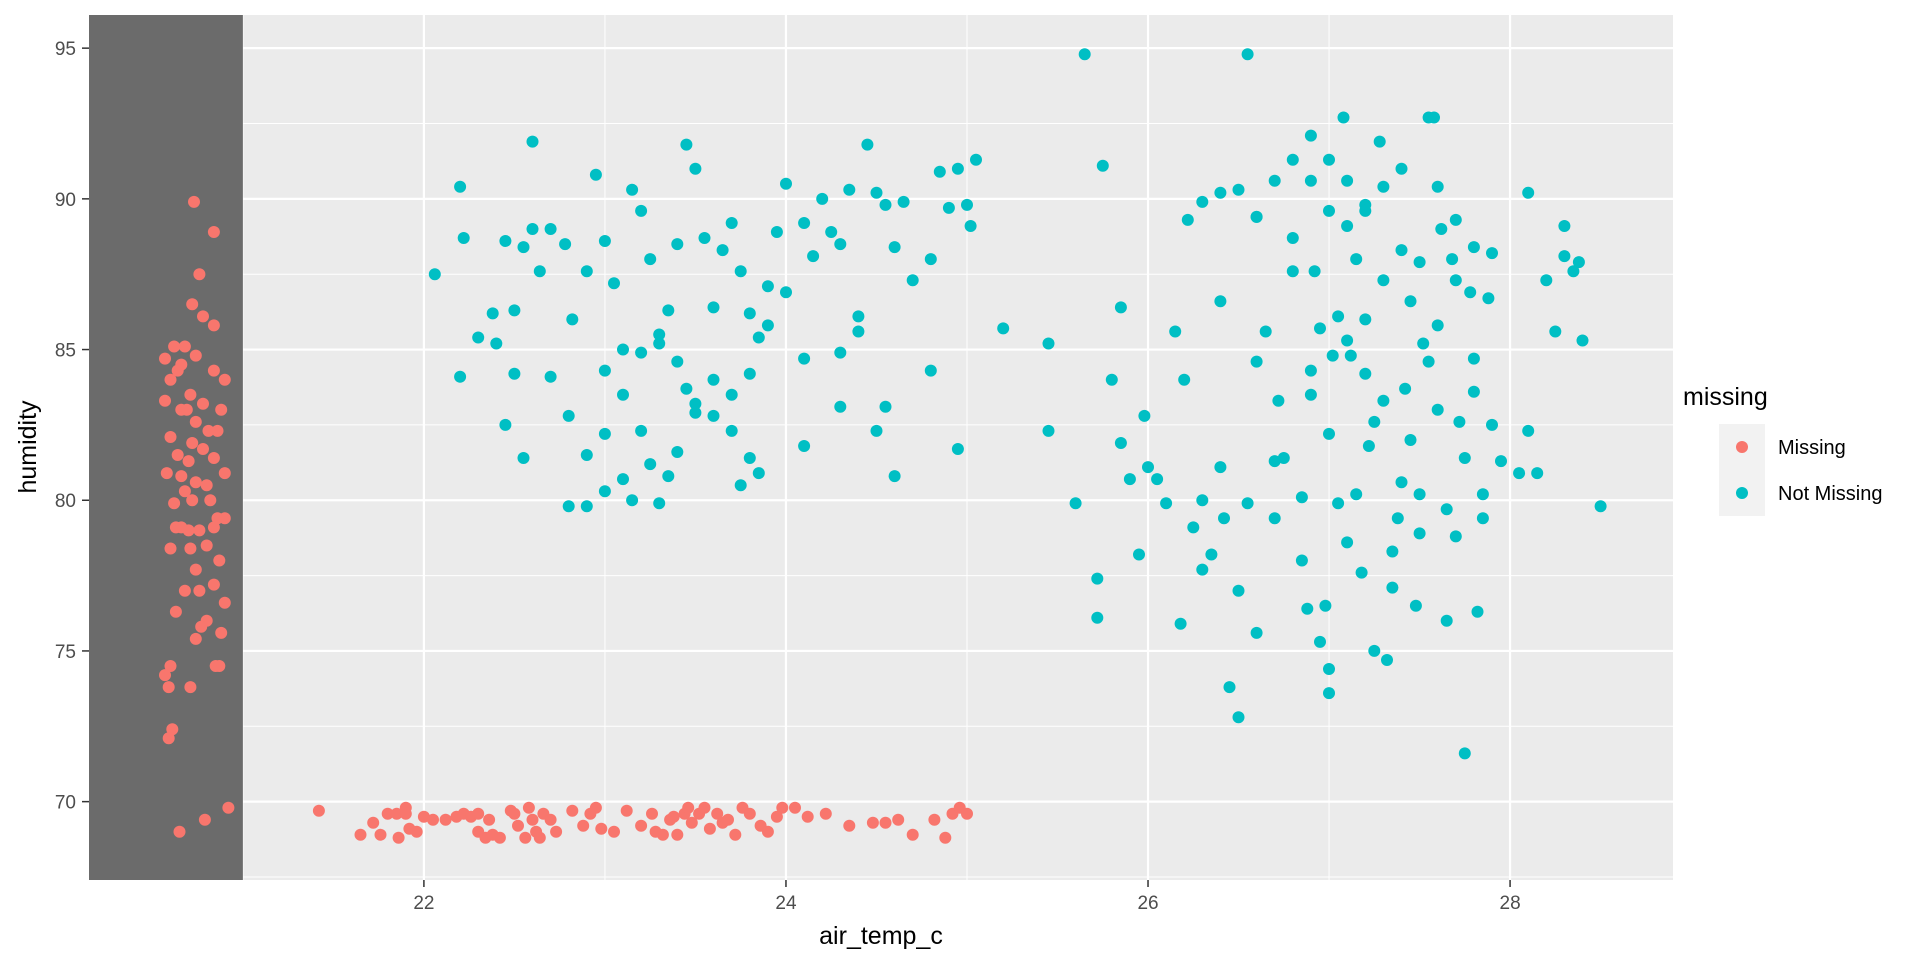 The image size is (1920, 960). What do you see at coordinates (1510, 903) in the screenshot?
I see `x-tick-label: 28` at bounding box center [1510, 903].